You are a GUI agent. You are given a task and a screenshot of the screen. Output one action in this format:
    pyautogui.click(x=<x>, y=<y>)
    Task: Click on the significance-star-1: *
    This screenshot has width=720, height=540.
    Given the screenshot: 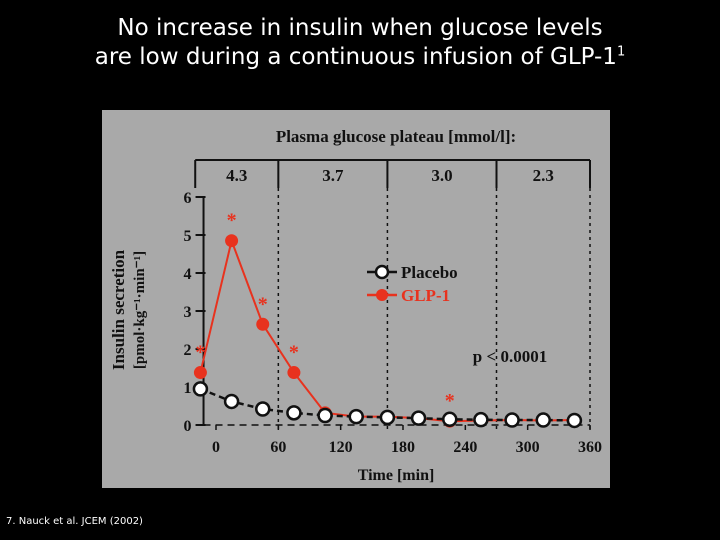 What is the action you would take?
    pyautogui.click(x=200, y=353)
    